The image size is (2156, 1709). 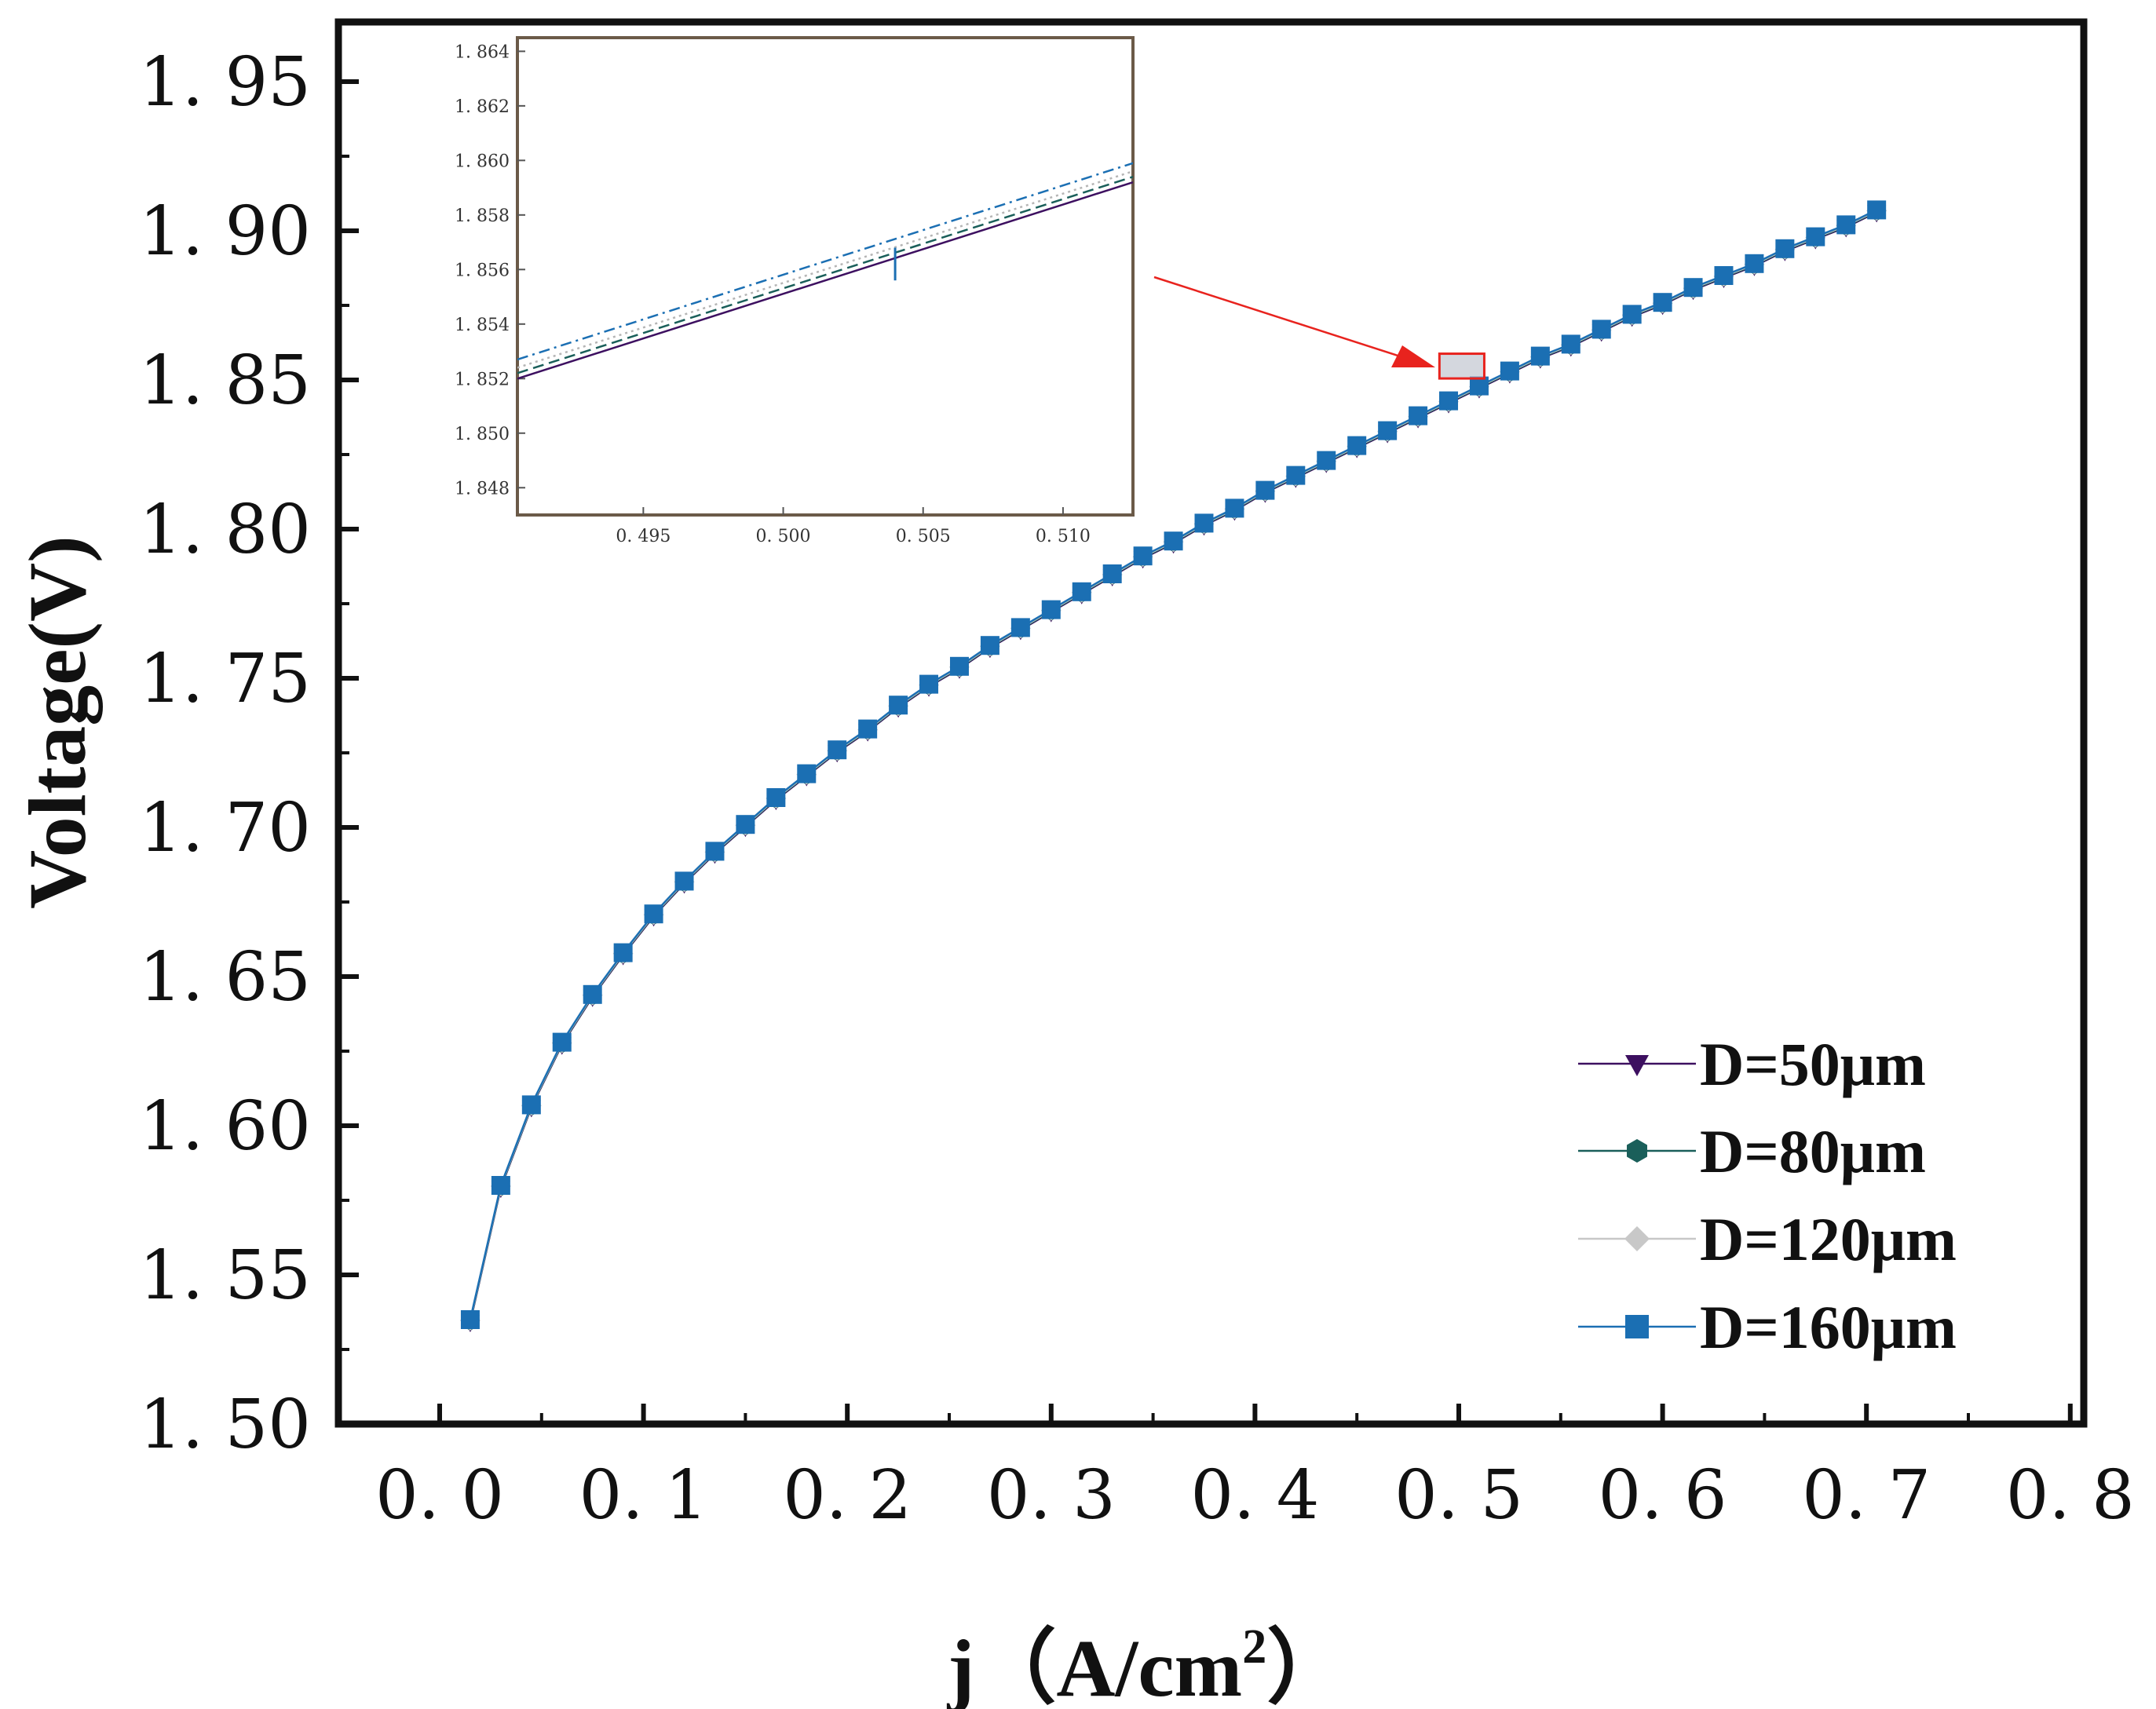 What do you see at coordinates (482, 325) in the screenshot?
I see `inset-y-tick-label: 1. 854` at bounding box center [482, 325].